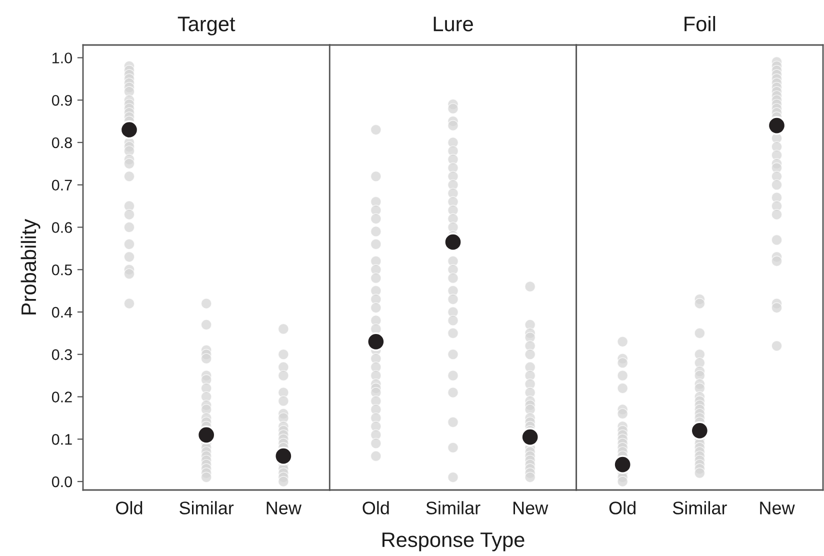 Image resolution: width=824 pixels, height=556 pixels. What do you see at coordinates (62, 100) in the screenshot?
I see `y-tick-label: 0.9` at bounding box center [62, 100].